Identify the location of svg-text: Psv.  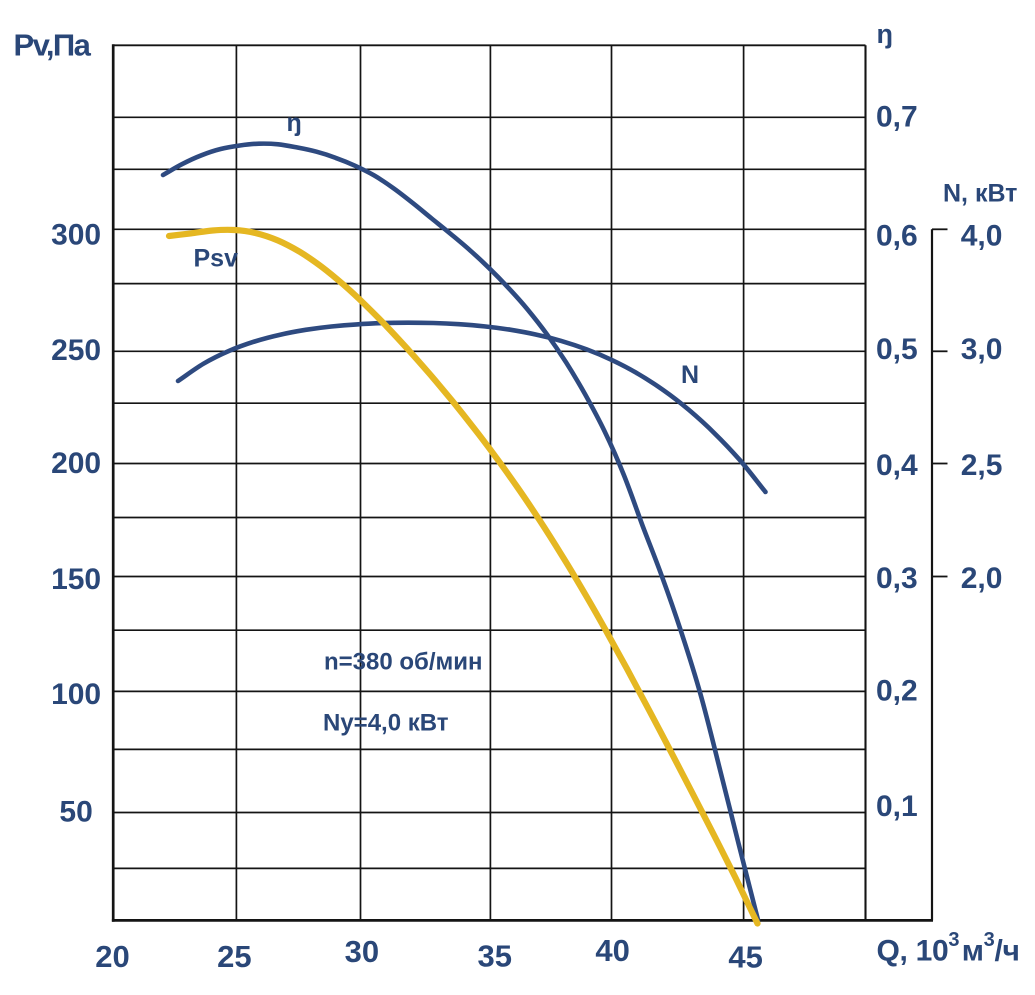
(216, 259).